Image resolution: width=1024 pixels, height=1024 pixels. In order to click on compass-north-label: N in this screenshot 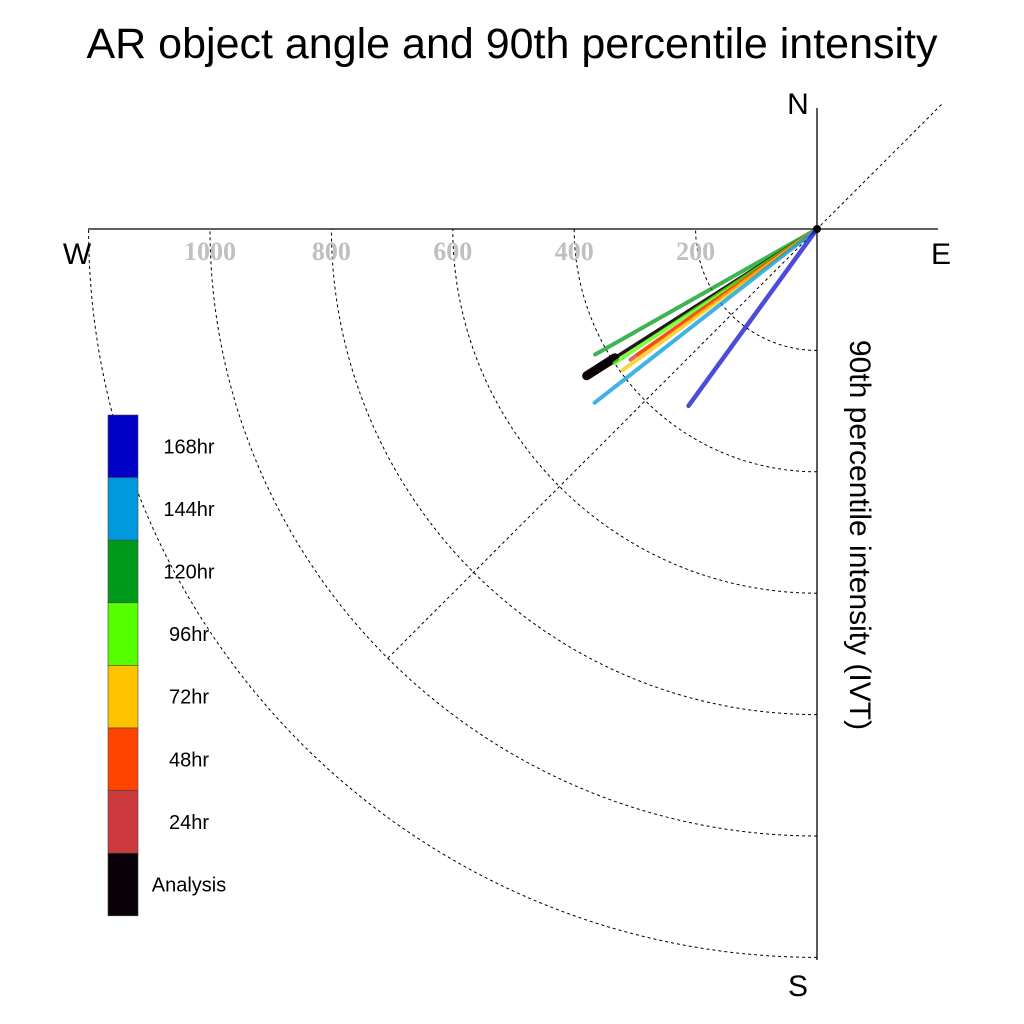, I will do `click(798, 104)`.